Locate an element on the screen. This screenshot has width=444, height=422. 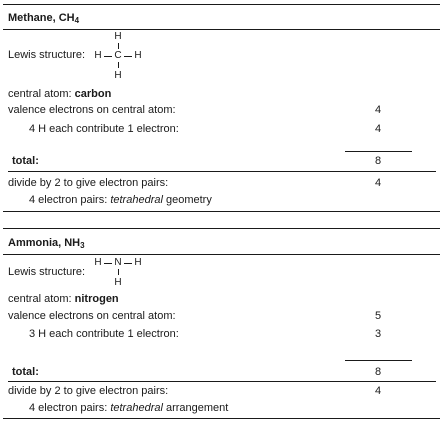
ammonia-geometry-prefix: 4 electron pairs: is located at coordinates (70, 408).